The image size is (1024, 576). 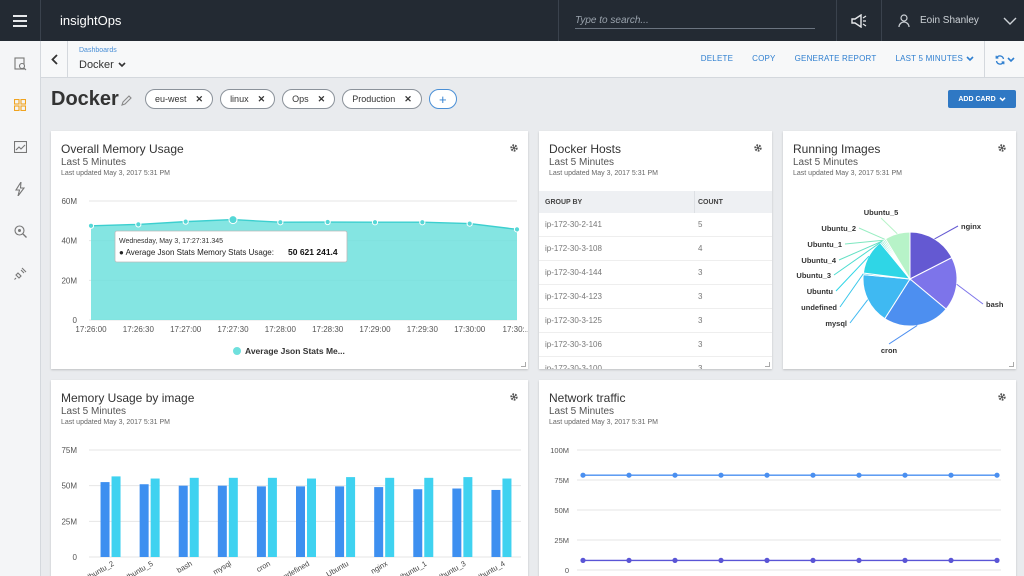 What do you see at coordinates (655, 345) in the screenshot?
I see `table-row: ip-172-30-3-106 3` at bounding box center [655, 345].